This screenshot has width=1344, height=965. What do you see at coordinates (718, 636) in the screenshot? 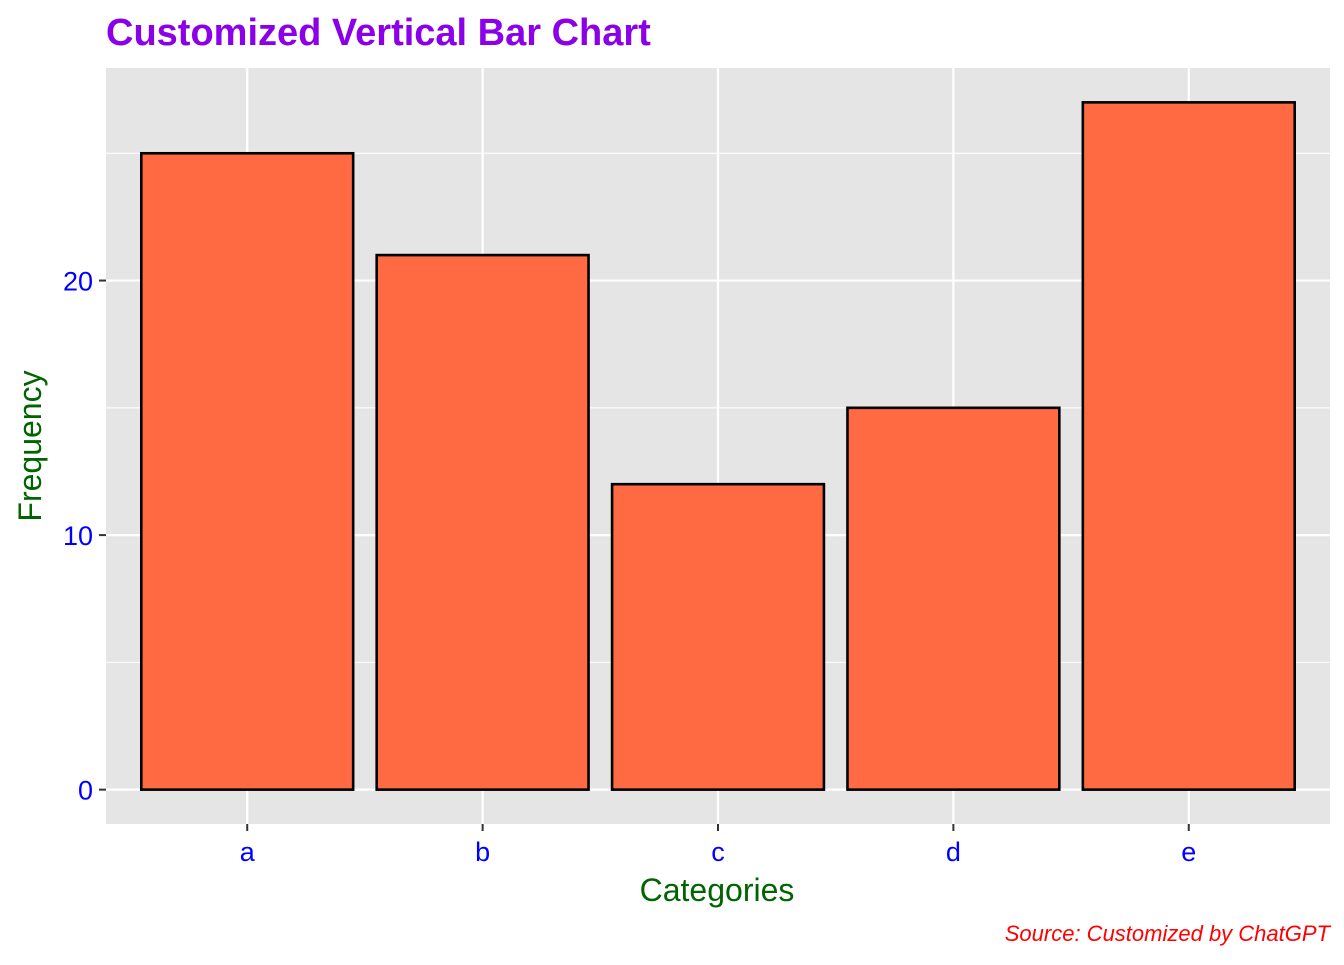
I see `bar-c` at bounding box center [718, 636].